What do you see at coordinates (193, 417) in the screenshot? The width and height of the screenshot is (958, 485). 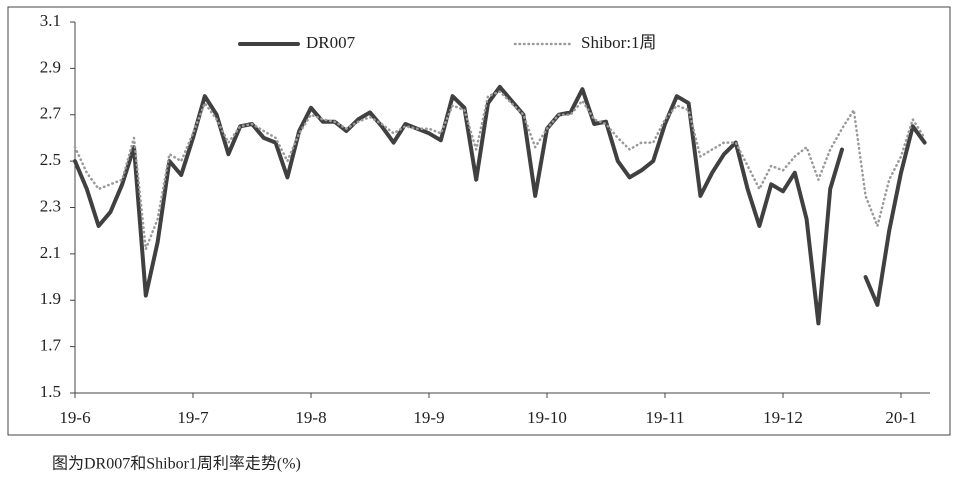 I see `x-tick-label: 19-7` at bounding box center [193, 417].